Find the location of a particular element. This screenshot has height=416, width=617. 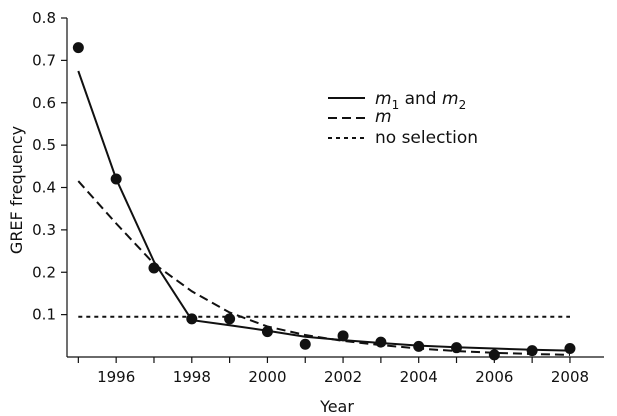

legend: m1 and m2 m no selection is located at coordinates (403, 118).